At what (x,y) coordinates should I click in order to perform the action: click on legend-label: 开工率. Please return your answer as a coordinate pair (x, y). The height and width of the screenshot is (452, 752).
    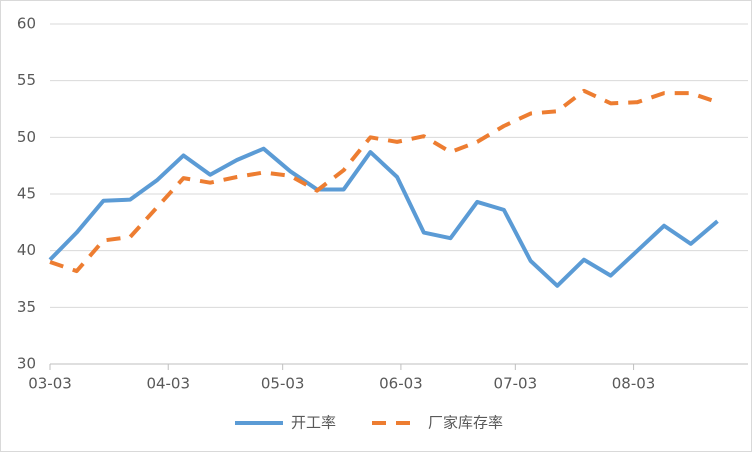
    Looking at the image, I should click on (313, 423).